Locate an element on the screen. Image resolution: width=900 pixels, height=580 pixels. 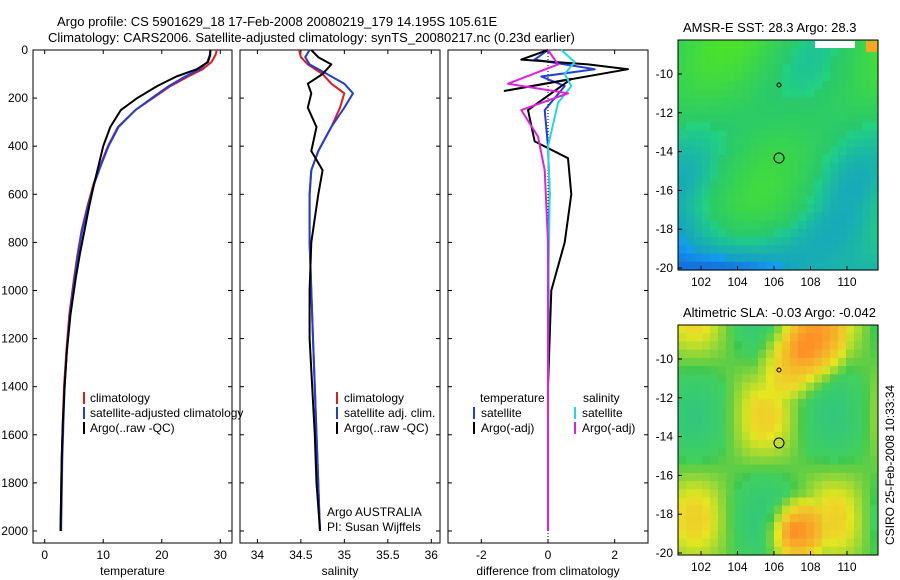
series-line-argo-adj is located at coordinates (538, 290).